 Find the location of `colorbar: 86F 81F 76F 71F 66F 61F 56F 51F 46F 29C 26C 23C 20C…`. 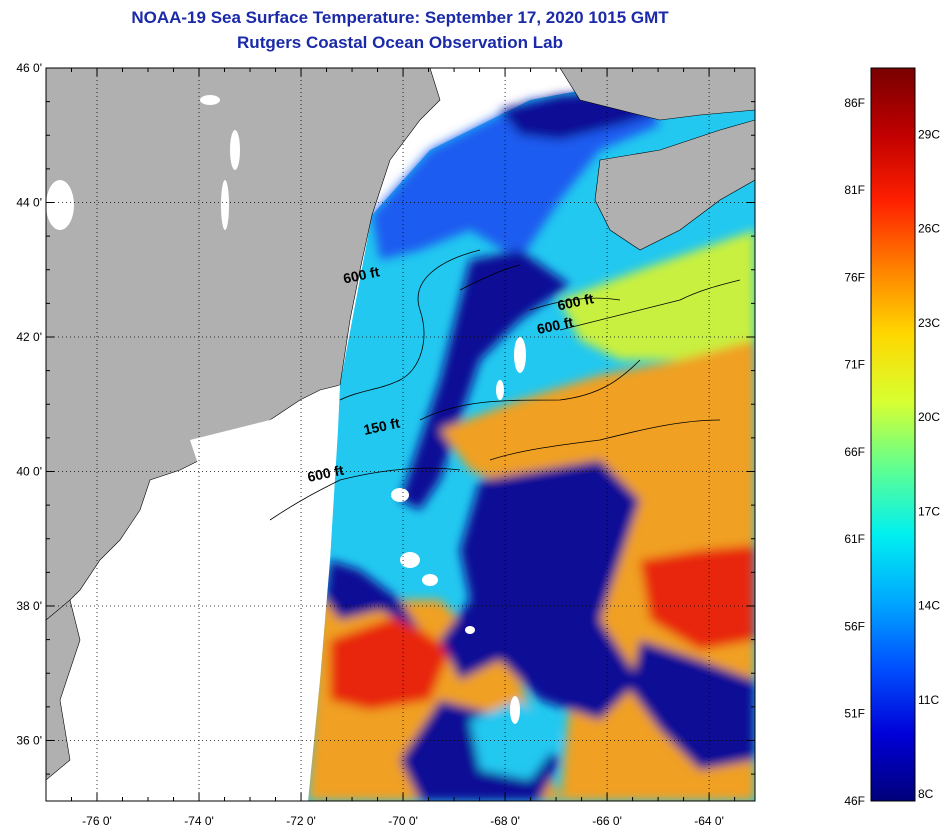

colorbar: 86F 81F 76F 71F 66F 61F 56F 51F 46F 29C 26C 23C 20C… is located at coordinates (892, 437).